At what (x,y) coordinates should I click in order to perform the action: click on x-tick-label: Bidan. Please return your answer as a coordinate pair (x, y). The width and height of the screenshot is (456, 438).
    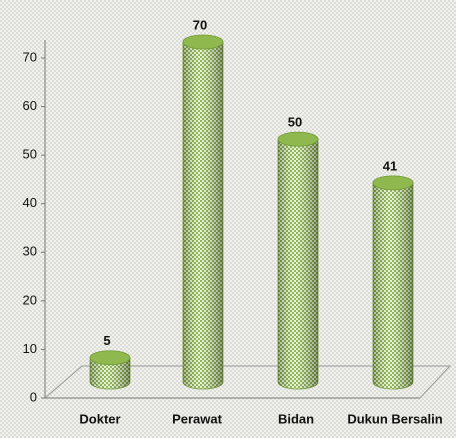
    Looking at the image, I should click on (296, 418).